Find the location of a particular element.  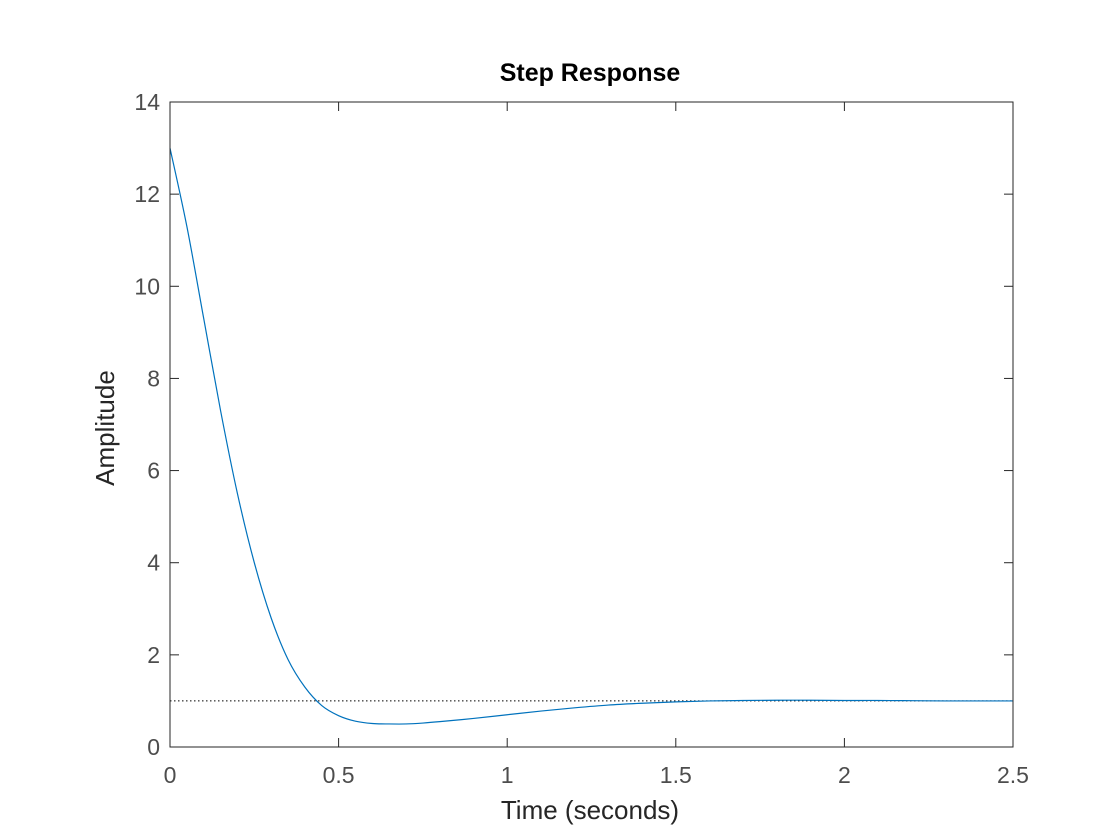

y-tick-label: 6 is located at coordinates (153, 471).